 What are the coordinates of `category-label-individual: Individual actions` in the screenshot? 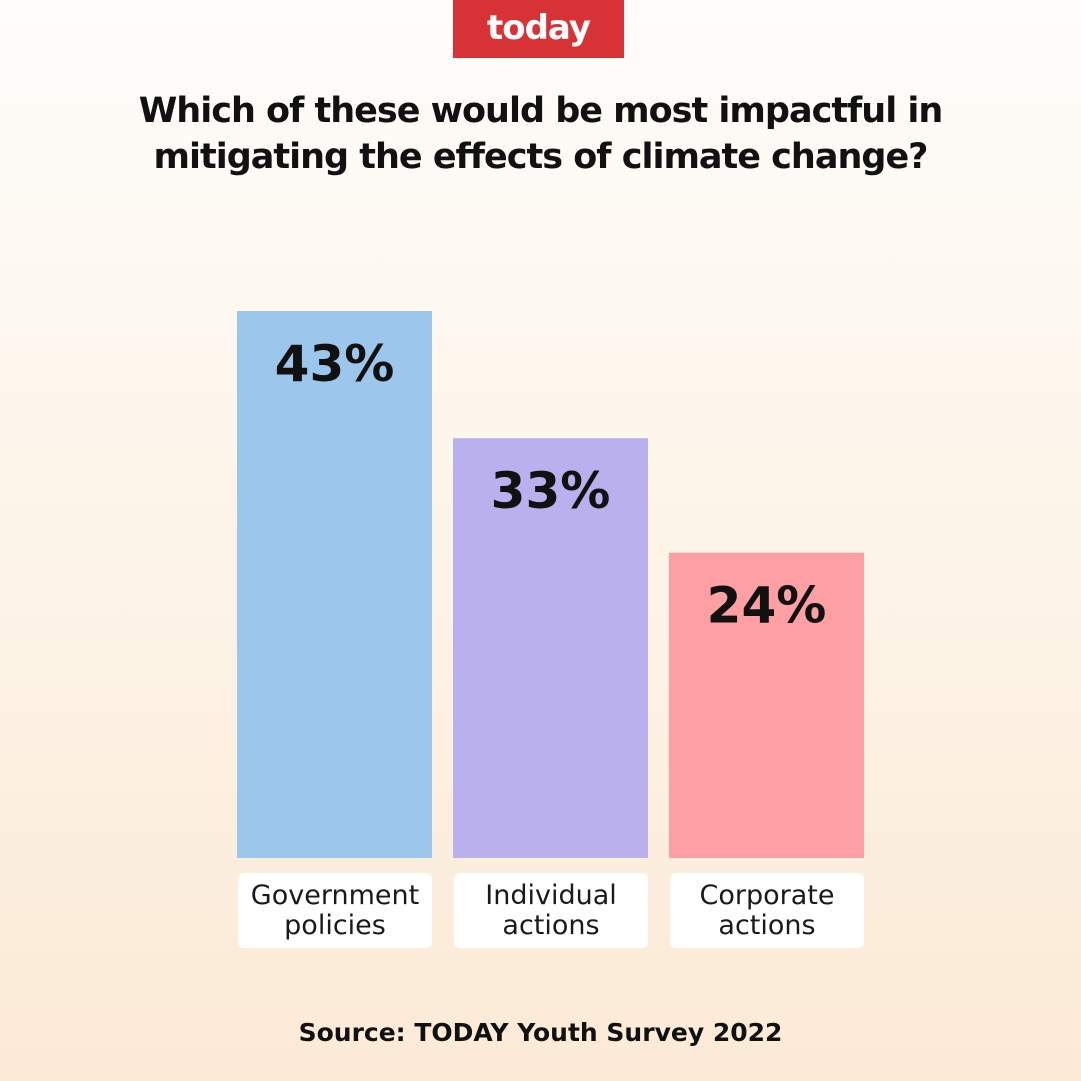 It's located at (551, 910).